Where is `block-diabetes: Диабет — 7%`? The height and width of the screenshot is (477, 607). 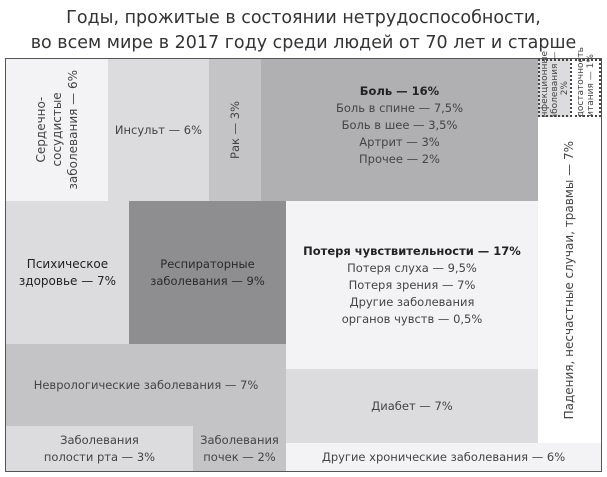
block-diabetes: Диабет — 7% is located at coordinates (412, 406).